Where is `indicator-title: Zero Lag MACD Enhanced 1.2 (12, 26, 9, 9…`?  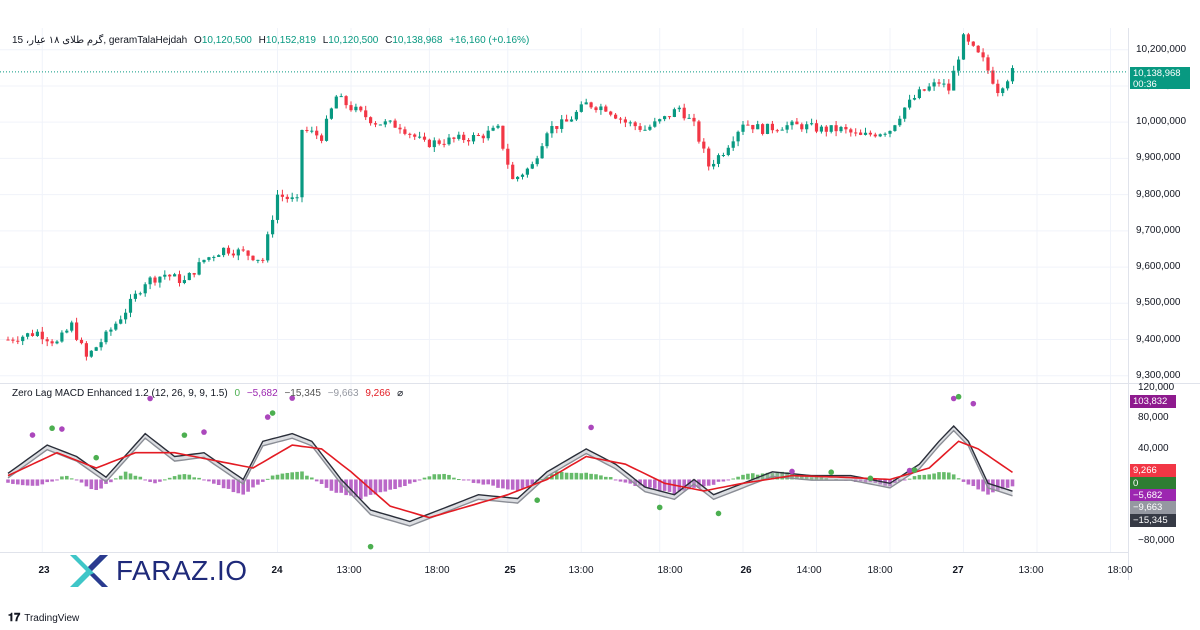 indicator-title: Zero Lag MACD Enhanced 1.2 (12, 26, 9, 9… is located at coordinates (120, 393).